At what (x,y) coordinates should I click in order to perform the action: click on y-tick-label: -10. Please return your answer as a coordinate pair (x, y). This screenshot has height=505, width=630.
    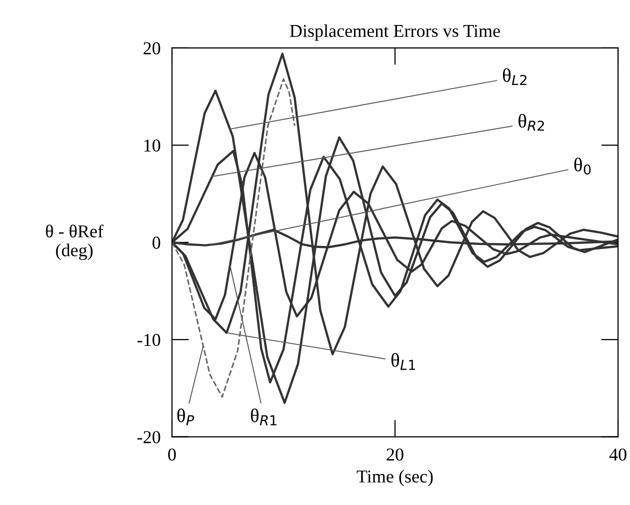
    Looking at the image, I should click on (148, 340).